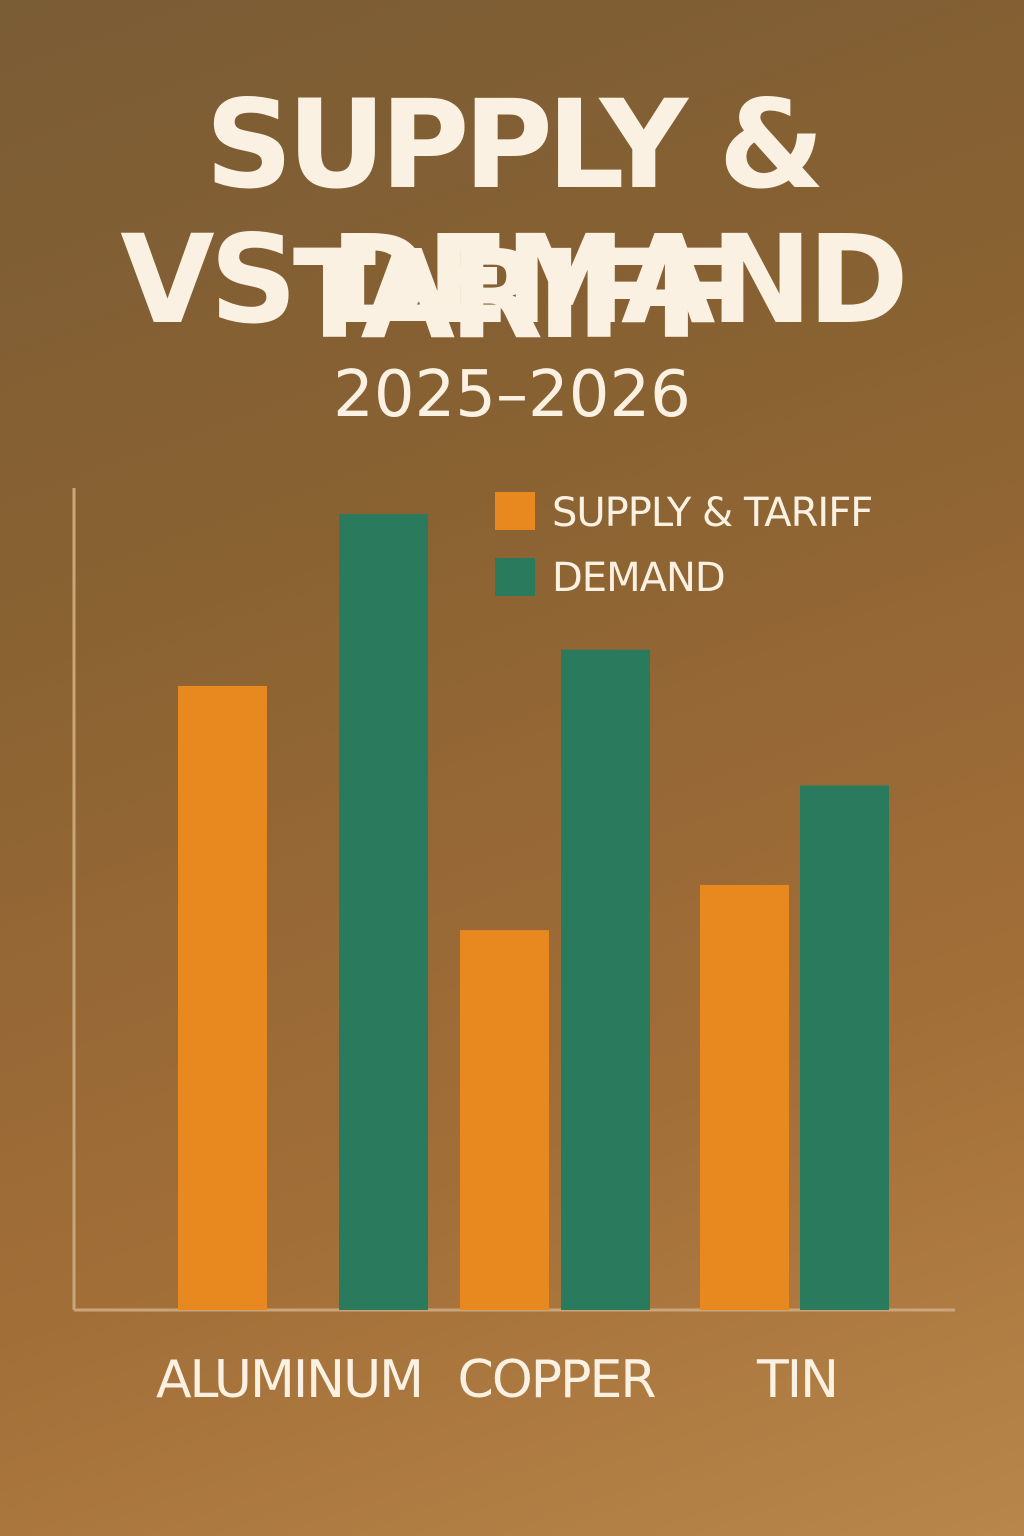 Image resolution: width=1024 pixels, height=1536 pixels. I want to click on bar-copper-demand, so click(605, 979).